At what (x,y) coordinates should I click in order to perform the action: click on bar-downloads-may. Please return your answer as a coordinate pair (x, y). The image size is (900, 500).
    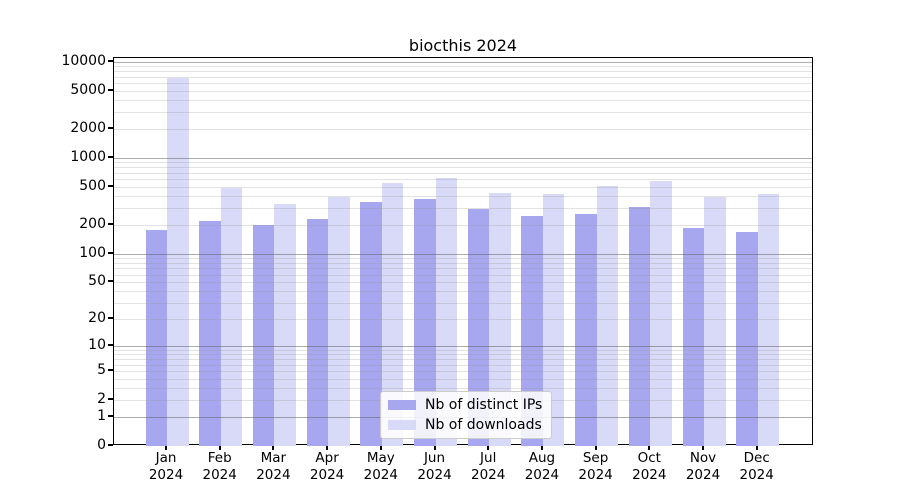
    Looking at the image, I should click on (392, 314).